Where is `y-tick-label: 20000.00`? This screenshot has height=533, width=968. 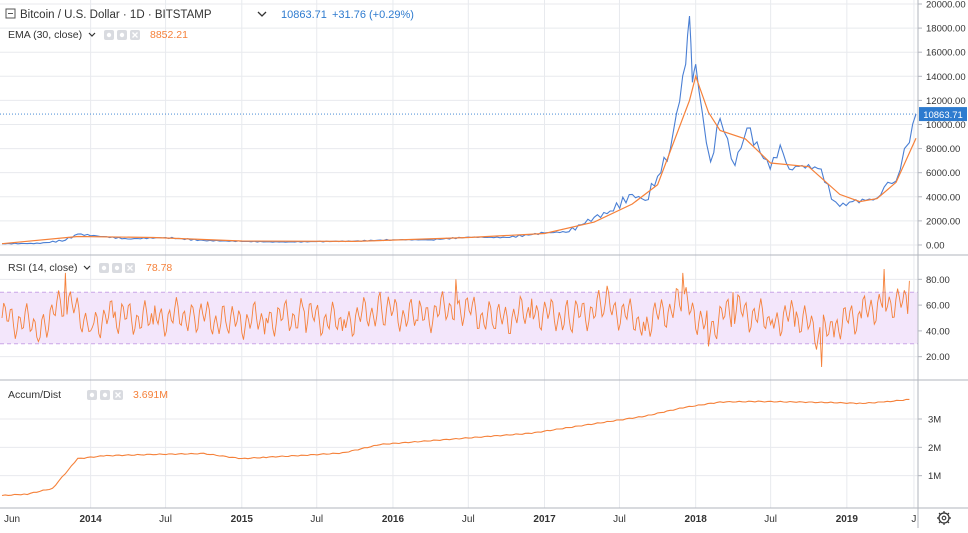
y-tick-label: 20000.00 is located at coordinates (946, 5).